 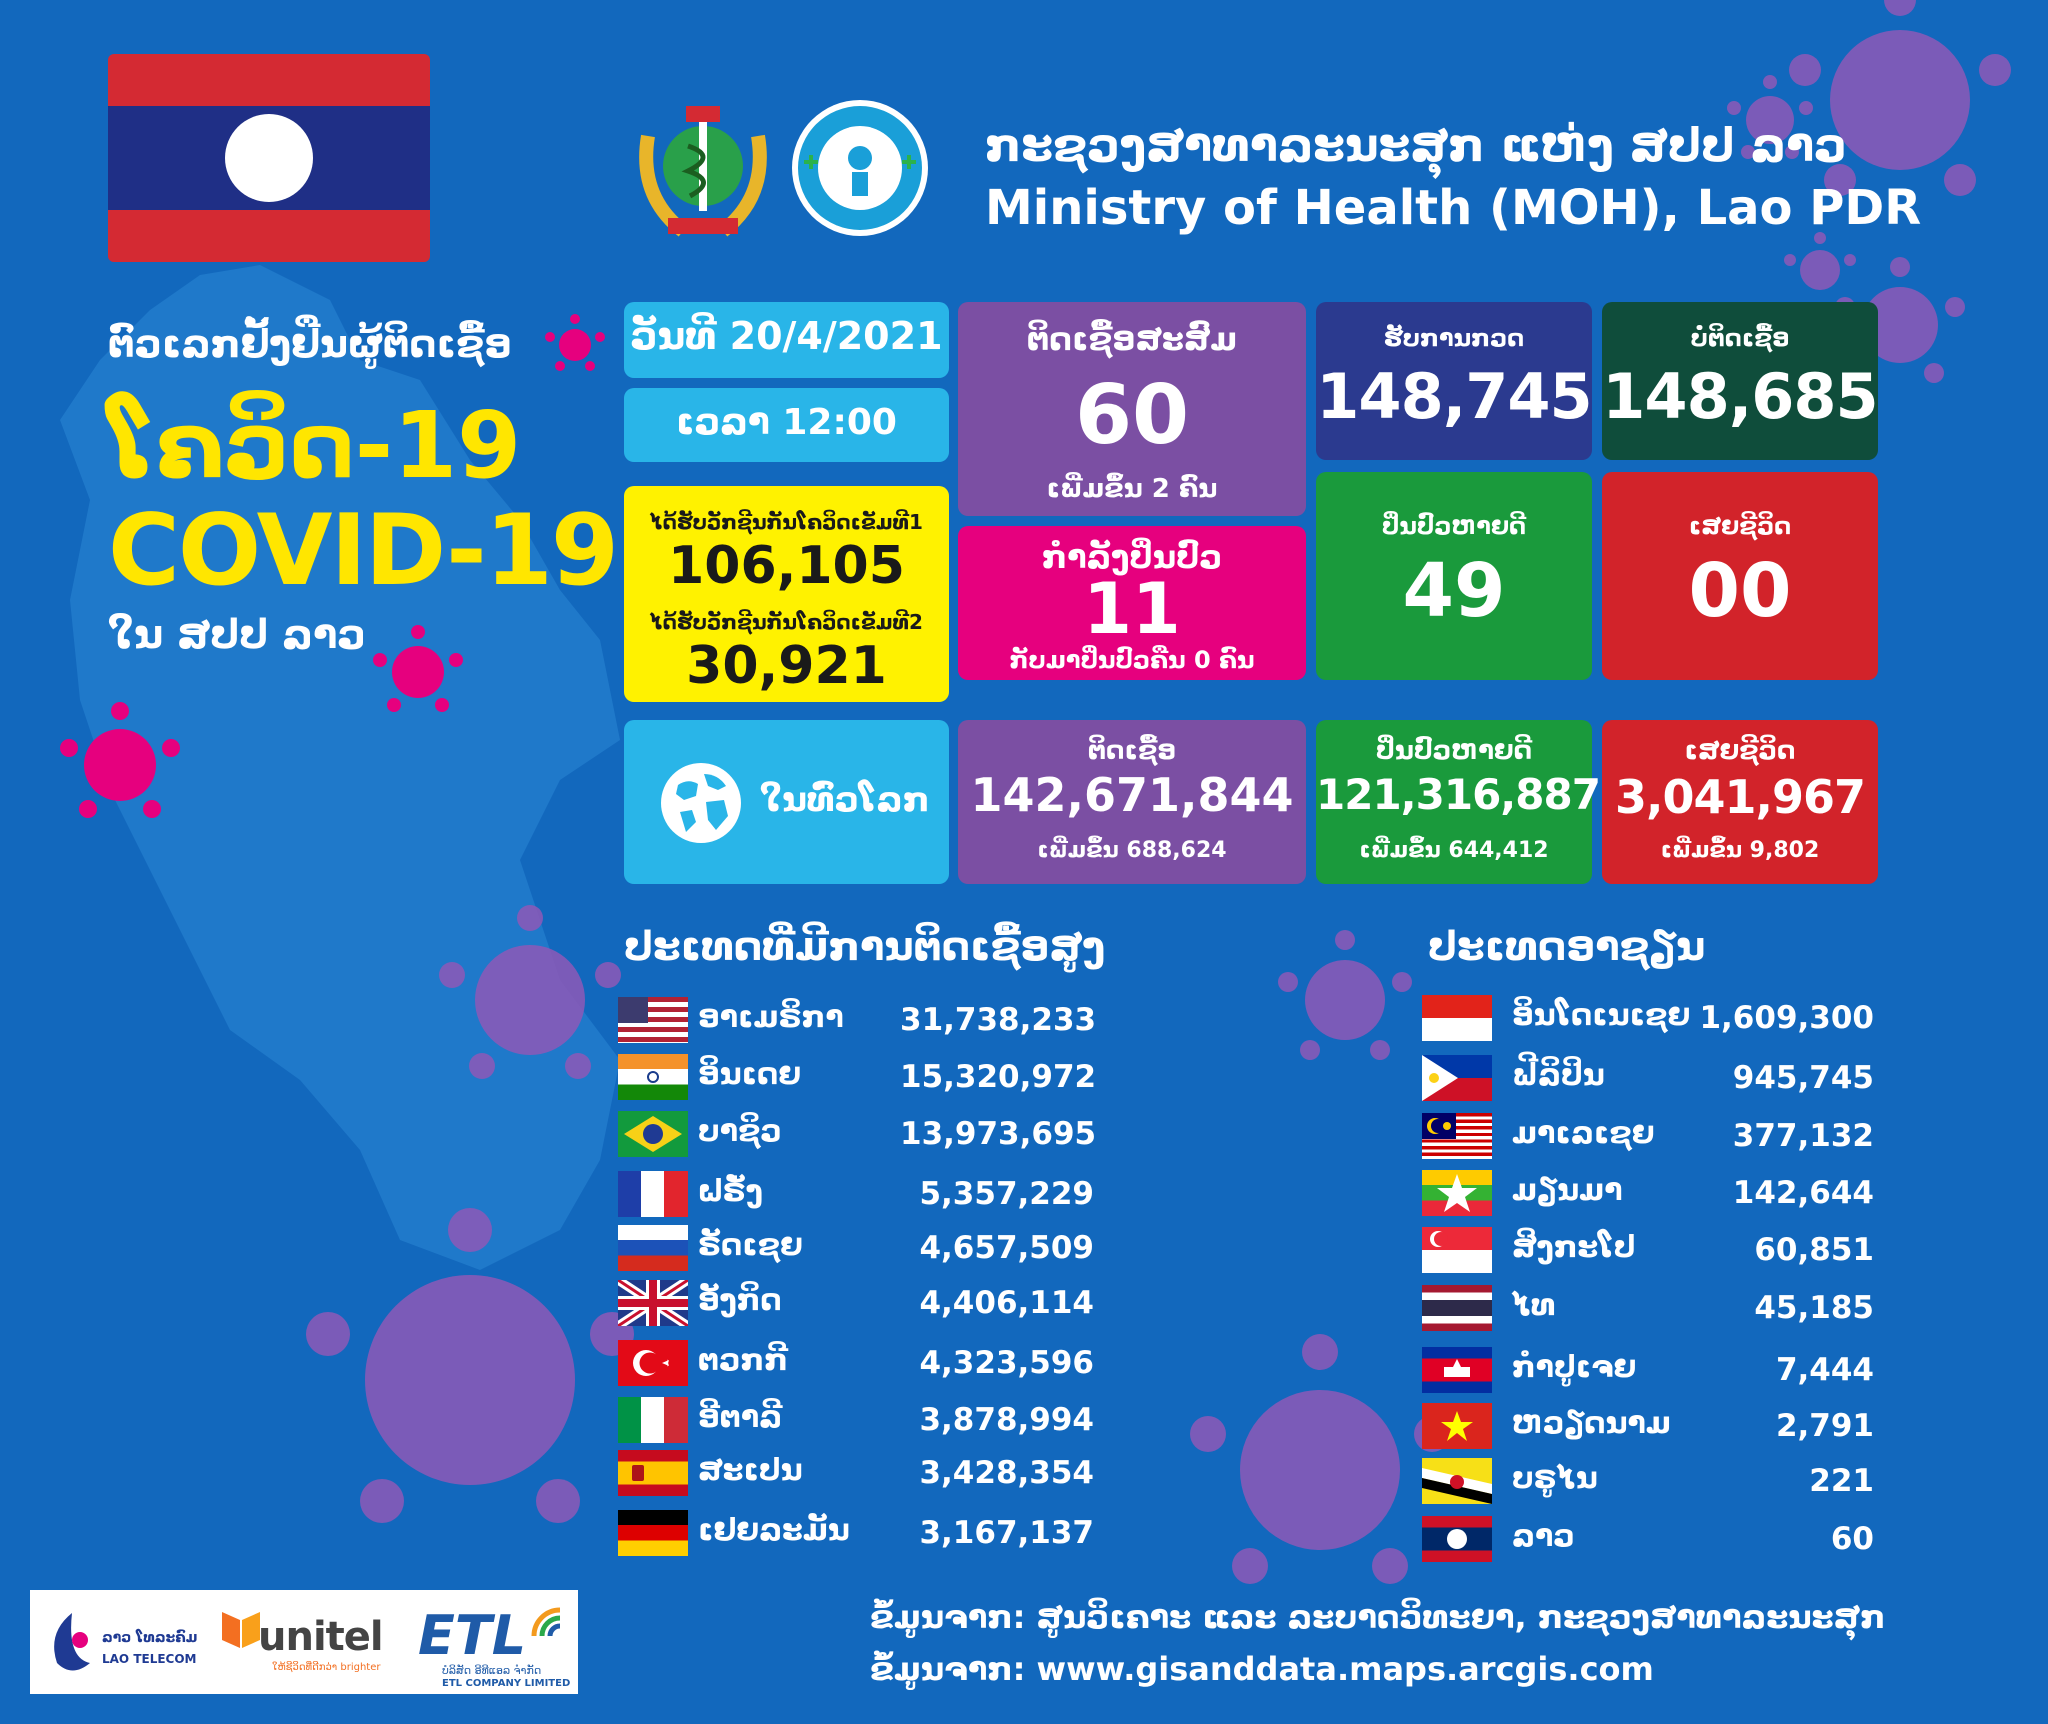 What do you see at coordinates (865, 947) in the screenshot?
I see `top-countries-title: ປະເທດທີ່ມີການຕິດເຊື້ອສູງ` at bounding box center [865, 947].